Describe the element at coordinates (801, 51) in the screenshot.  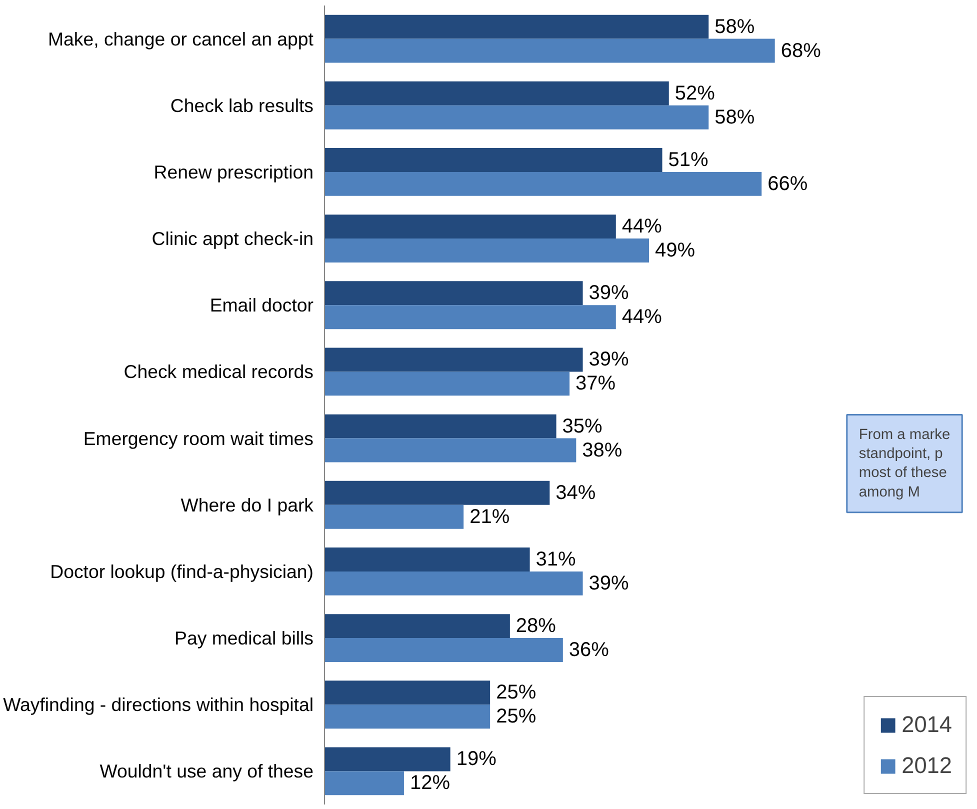
I see `data-label: 68%` at that location.